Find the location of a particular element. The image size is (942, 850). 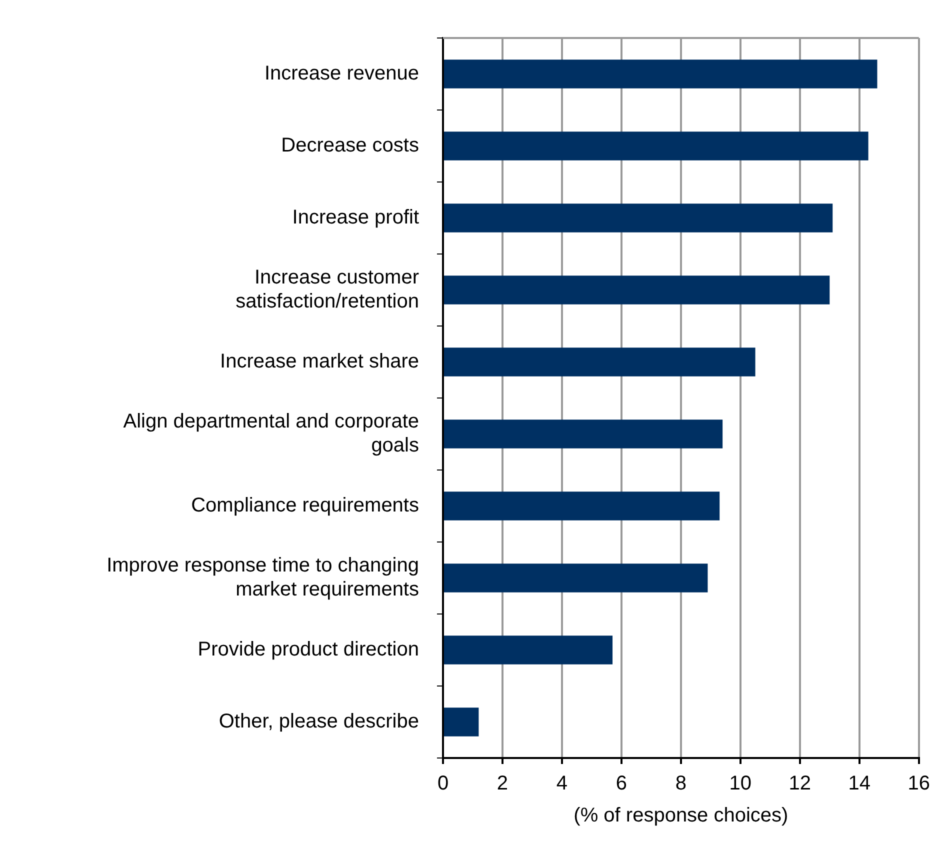

x-tick-label: 10 is located at coordinates (740, 783).